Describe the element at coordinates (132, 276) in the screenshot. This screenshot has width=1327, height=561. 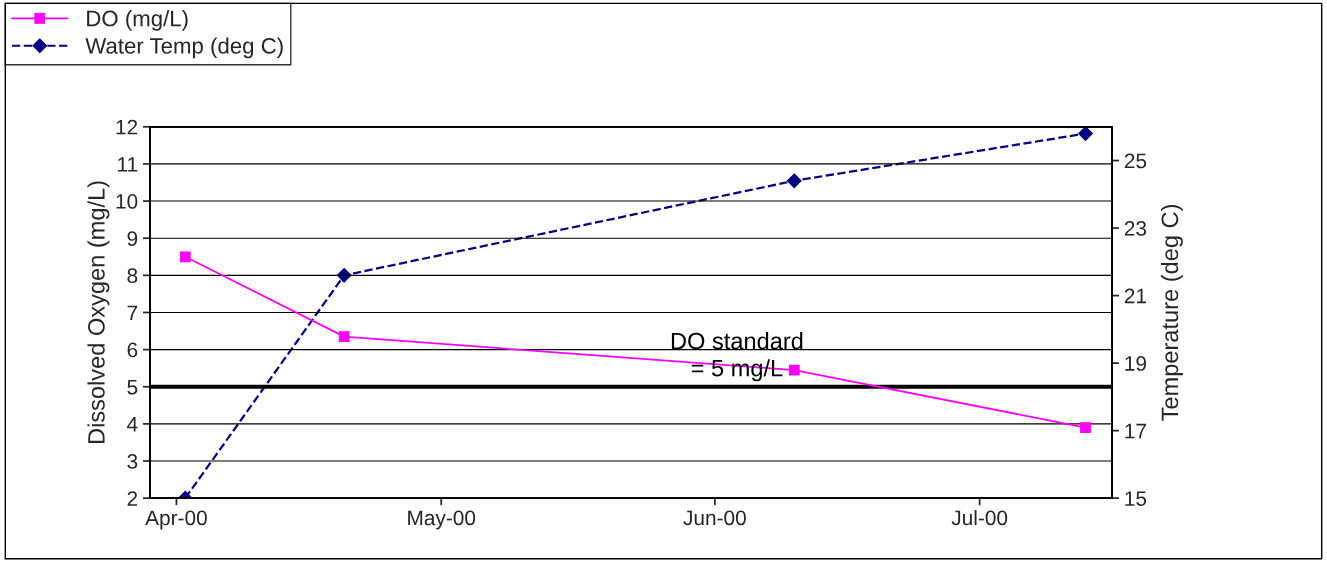
I see `y-tick-label: 8` at that location.